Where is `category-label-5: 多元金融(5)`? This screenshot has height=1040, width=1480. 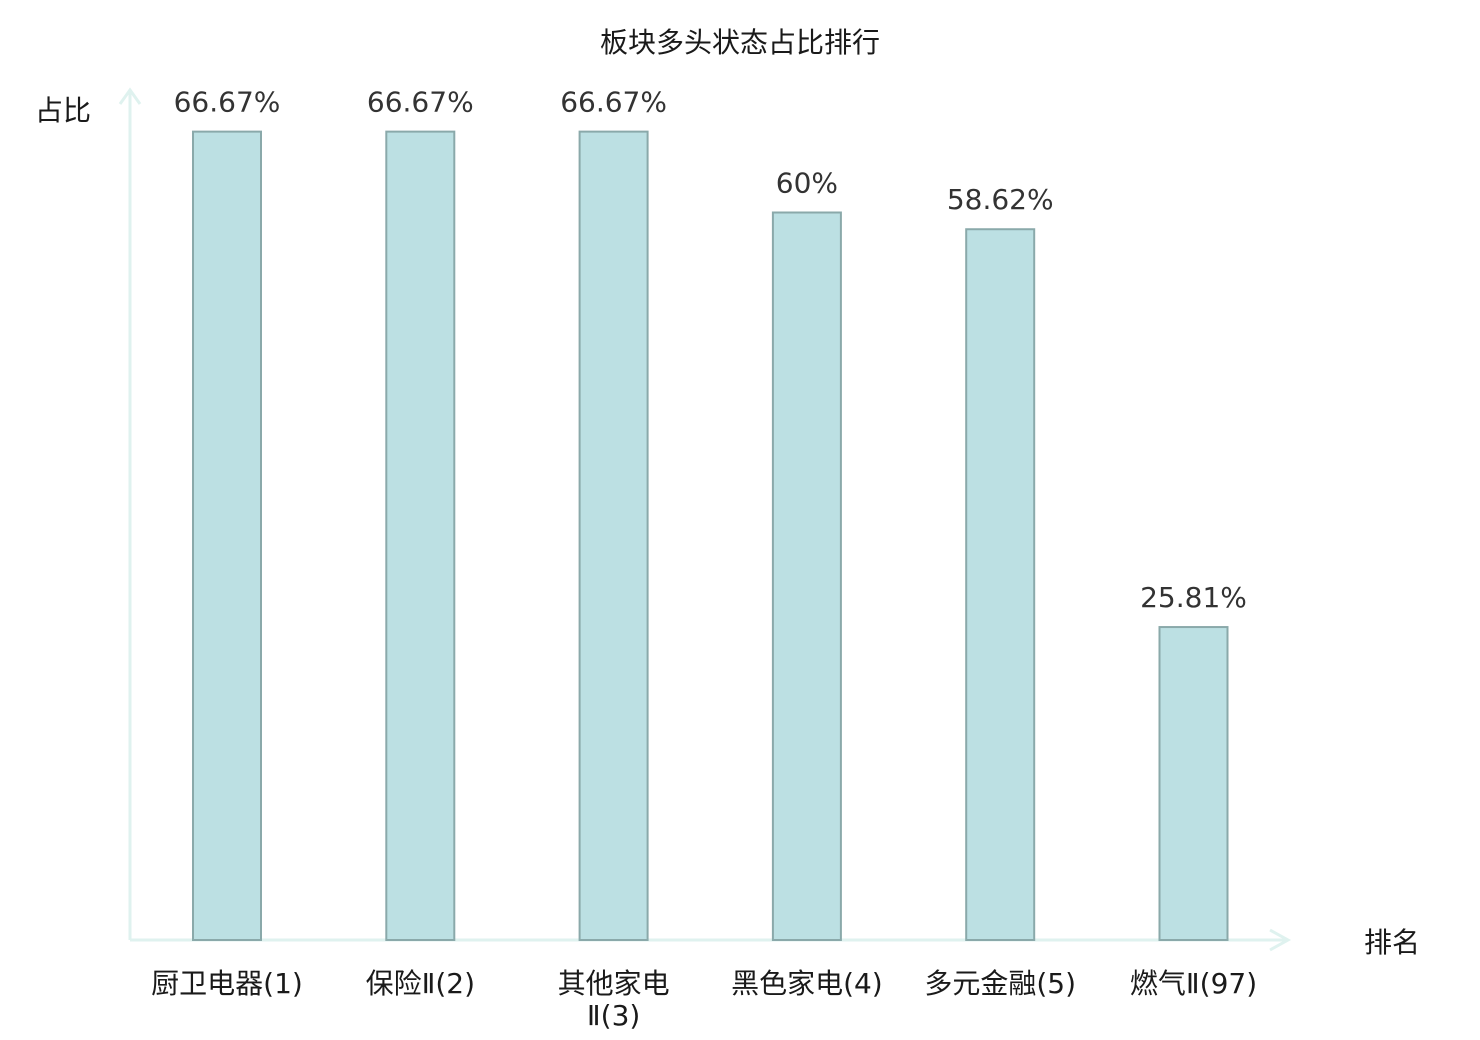 category-label-5: 多元金融(5) is located at coordinates (1000, 983).